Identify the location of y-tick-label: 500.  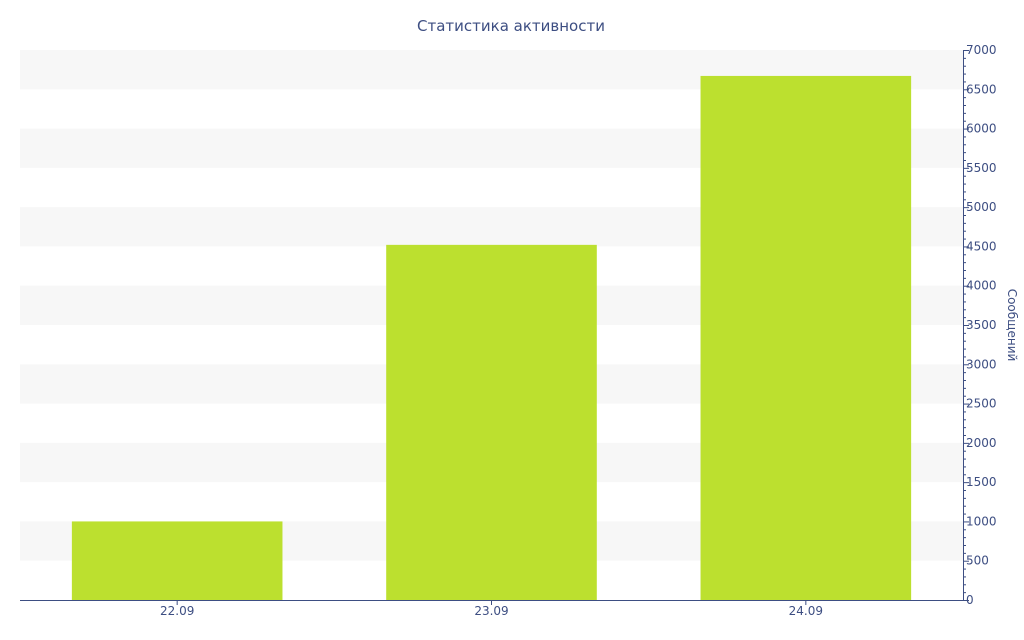
(977, 561).